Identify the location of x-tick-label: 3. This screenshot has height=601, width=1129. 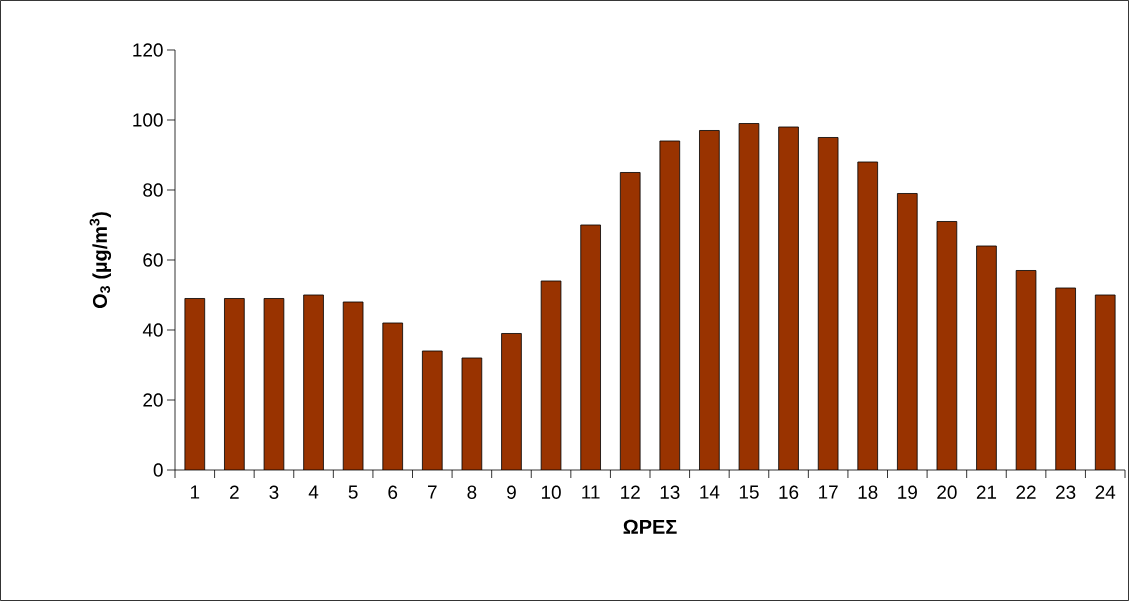
(274, 492).